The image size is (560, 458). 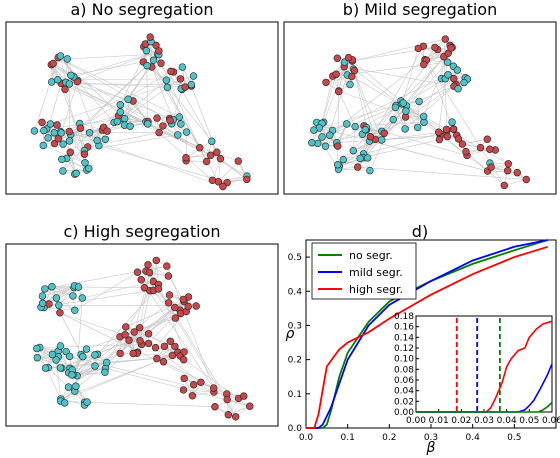 I want to click on inset-y-tick-label: 0.04, so click(x=404, y=392).